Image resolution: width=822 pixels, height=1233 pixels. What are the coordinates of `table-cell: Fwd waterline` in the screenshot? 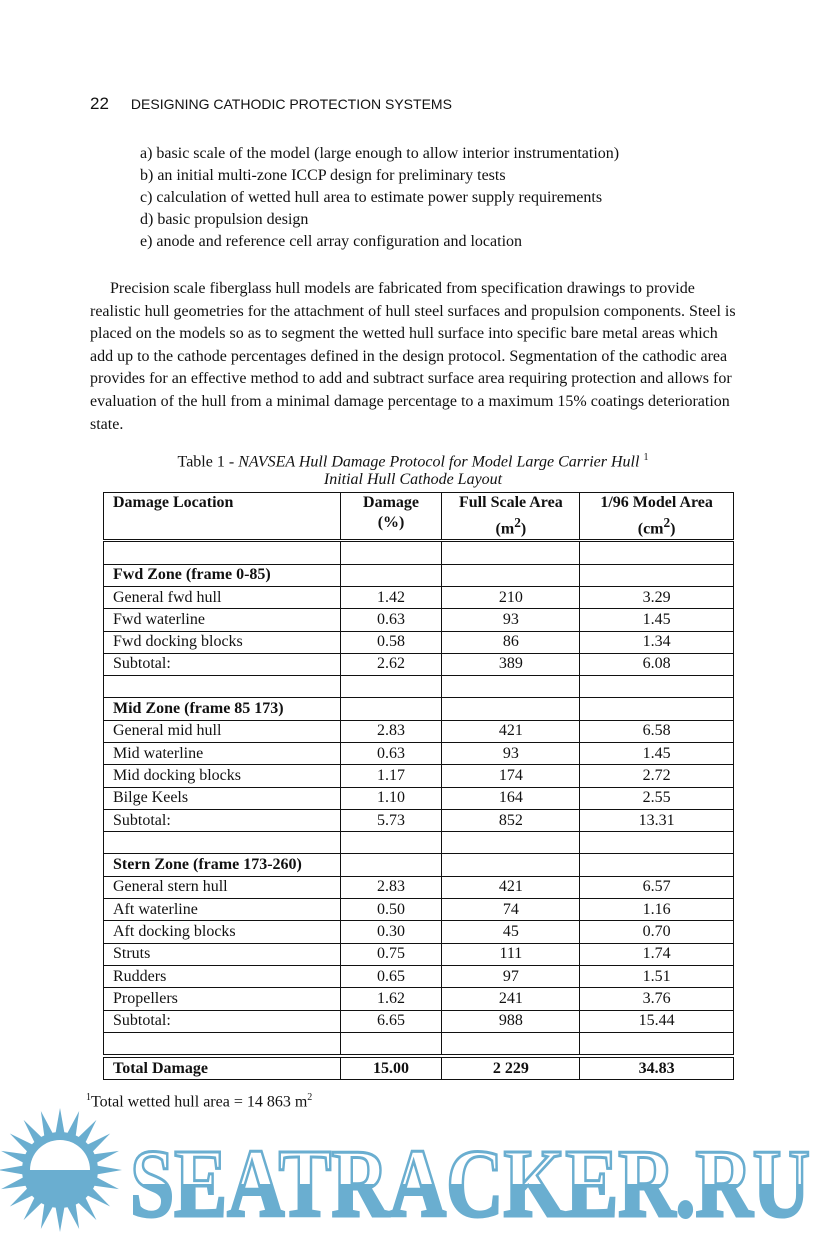 It's located at (222, 620).